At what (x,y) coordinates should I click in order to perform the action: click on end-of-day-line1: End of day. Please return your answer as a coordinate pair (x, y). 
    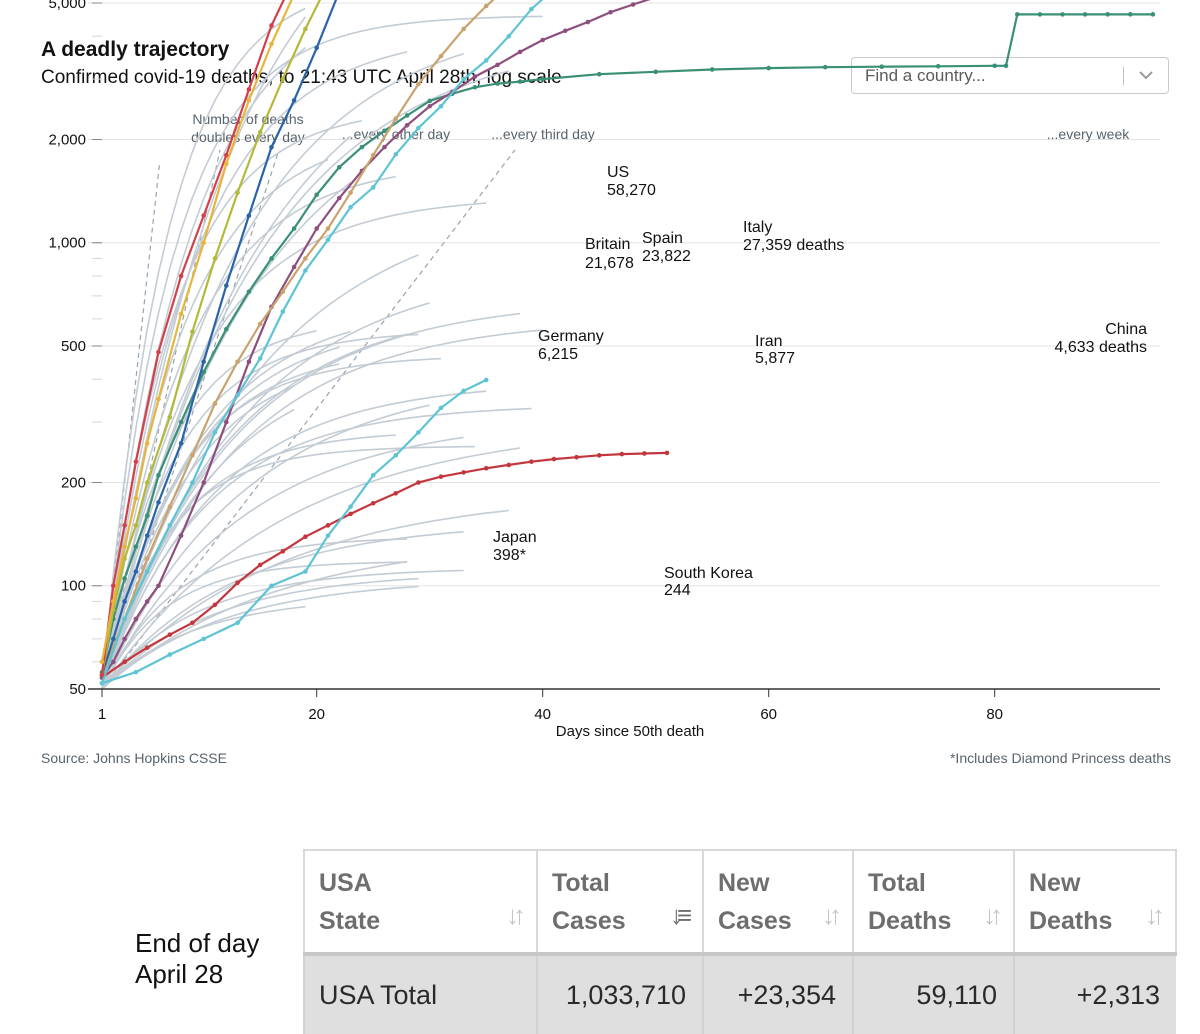
    Looking at the image, I should click on (197, 943).